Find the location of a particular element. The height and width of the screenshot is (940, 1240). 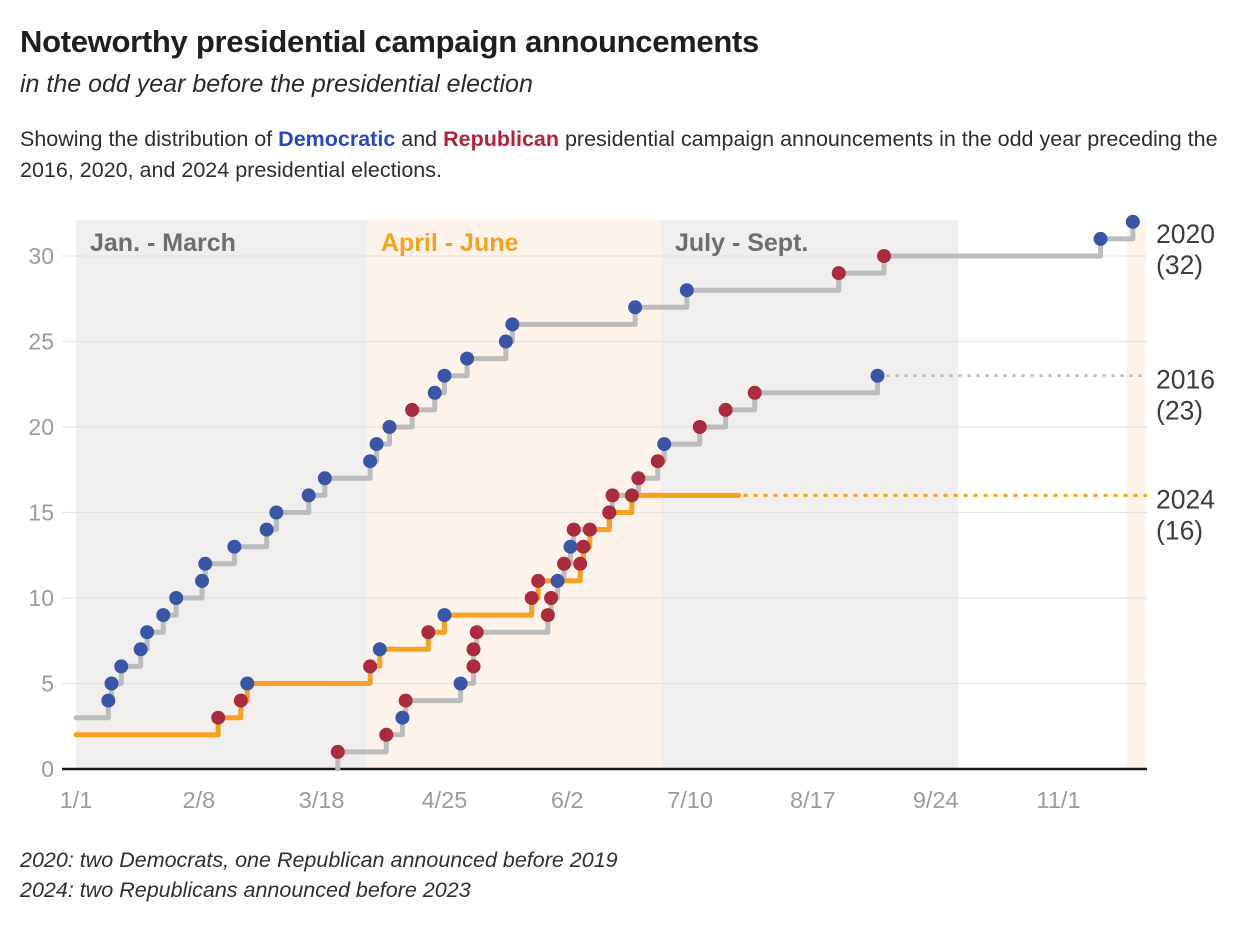

data-point-2024-3-republican is located at coordinates (218, 717).